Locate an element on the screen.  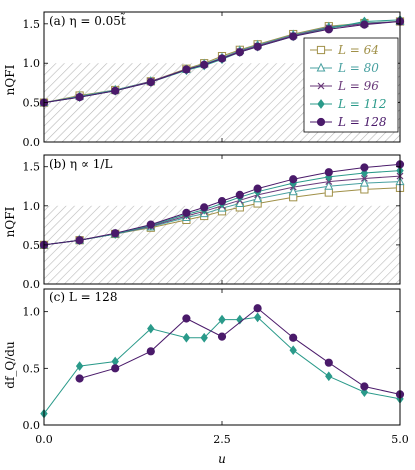
legend-label: L = 80 is located at coordinates (358, 68).